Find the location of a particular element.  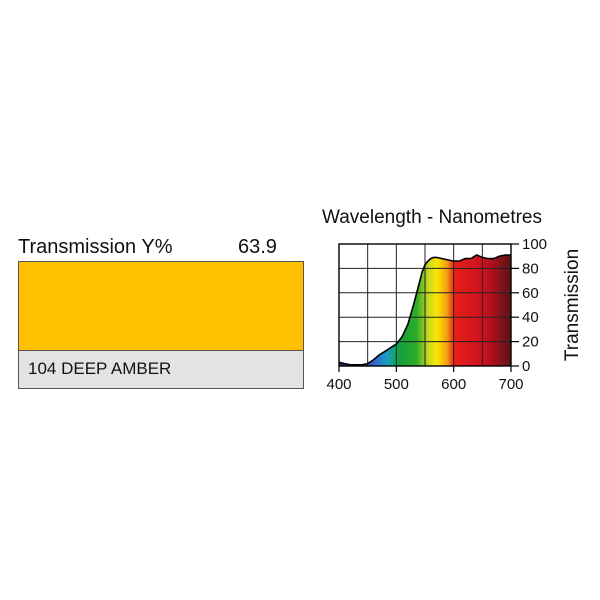

x-tick-label: 500 is located at coordinates (396, 384).